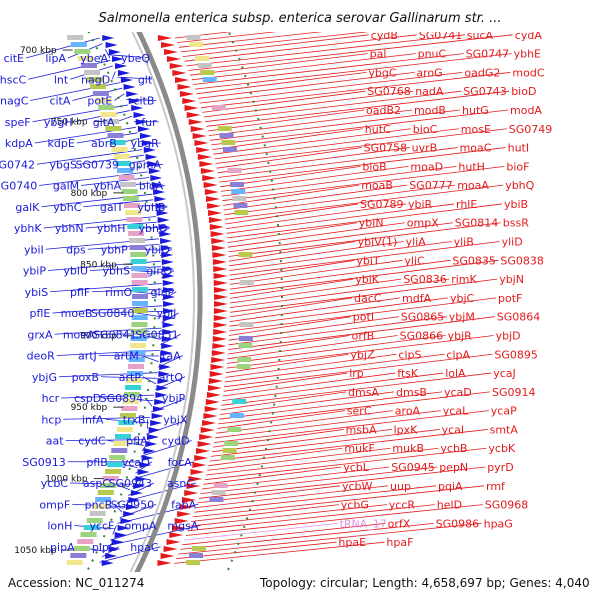 The image size is (600, 600). I want to click on forward-gene-label: yliC, so click(414, 260).